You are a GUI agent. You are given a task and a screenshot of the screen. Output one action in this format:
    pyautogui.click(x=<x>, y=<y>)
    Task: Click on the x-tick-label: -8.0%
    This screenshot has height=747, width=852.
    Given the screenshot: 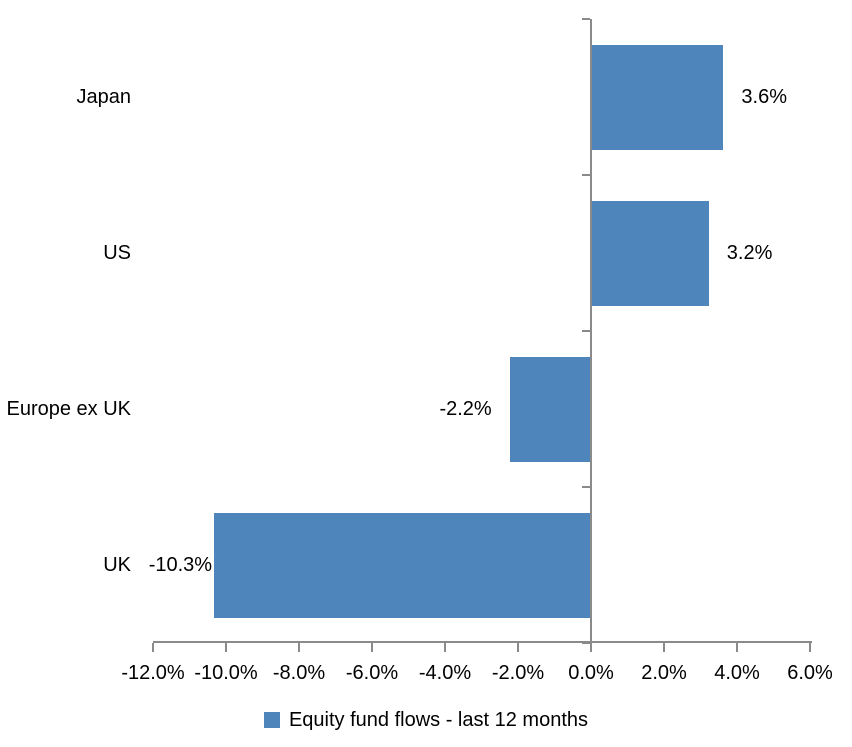 What is the action you would take?
    pyautogui.click(x=299, y=673)
    